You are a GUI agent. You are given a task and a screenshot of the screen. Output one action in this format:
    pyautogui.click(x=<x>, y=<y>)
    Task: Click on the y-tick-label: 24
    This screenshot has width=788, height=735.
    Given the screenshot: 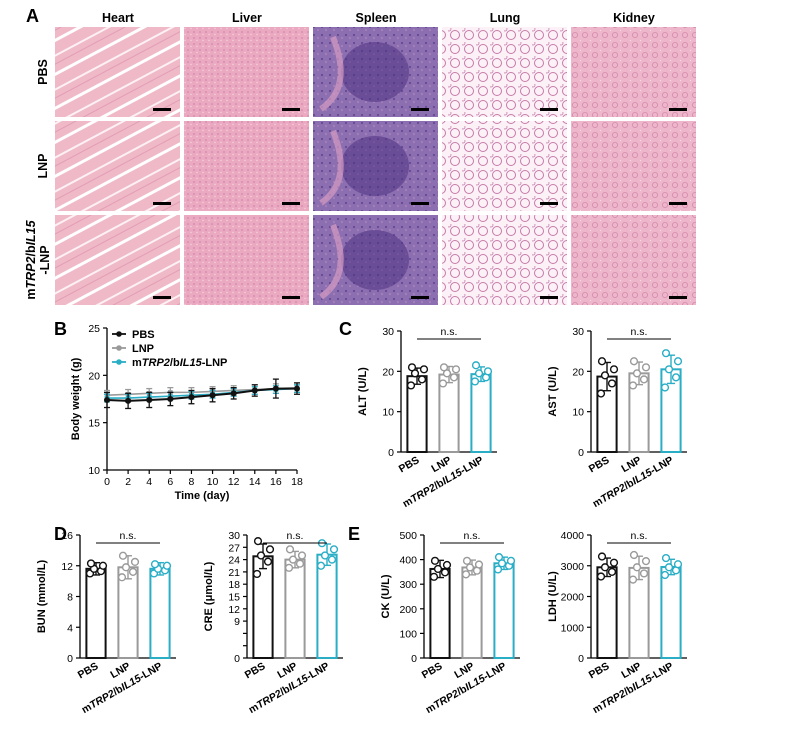 What is the action you would take?
    pyautogui.click(x=234, y=561)
    